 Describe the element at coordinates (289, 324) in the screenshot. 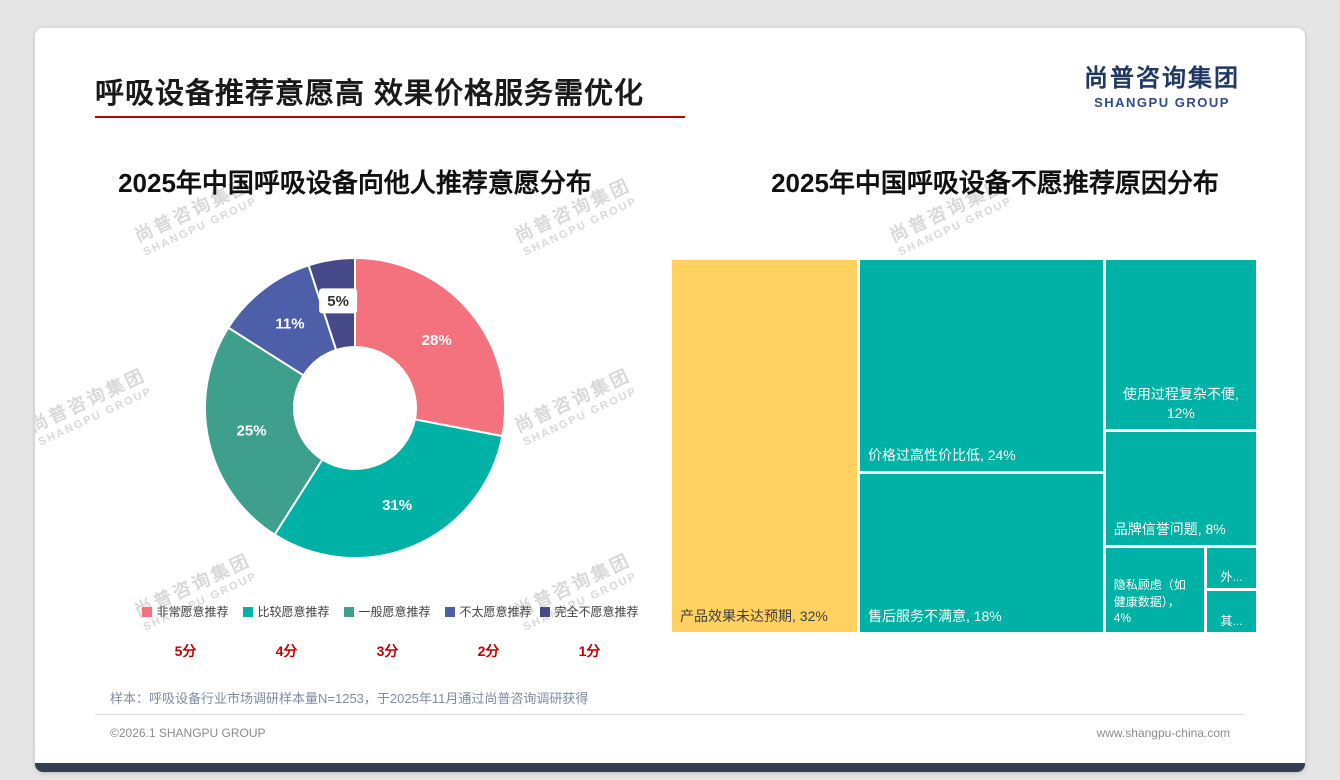

I see `donut-value-label: 11%` at that location.